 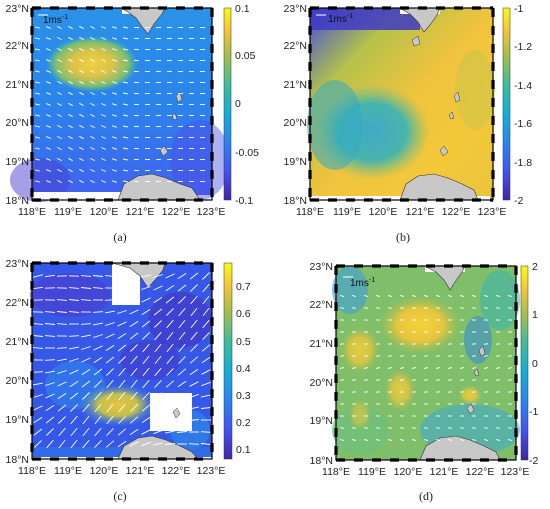 What do you see at coordinates (295, 201) in the screenshot?
I see `y-tick: 18°N` at bounding box center [295, 201].